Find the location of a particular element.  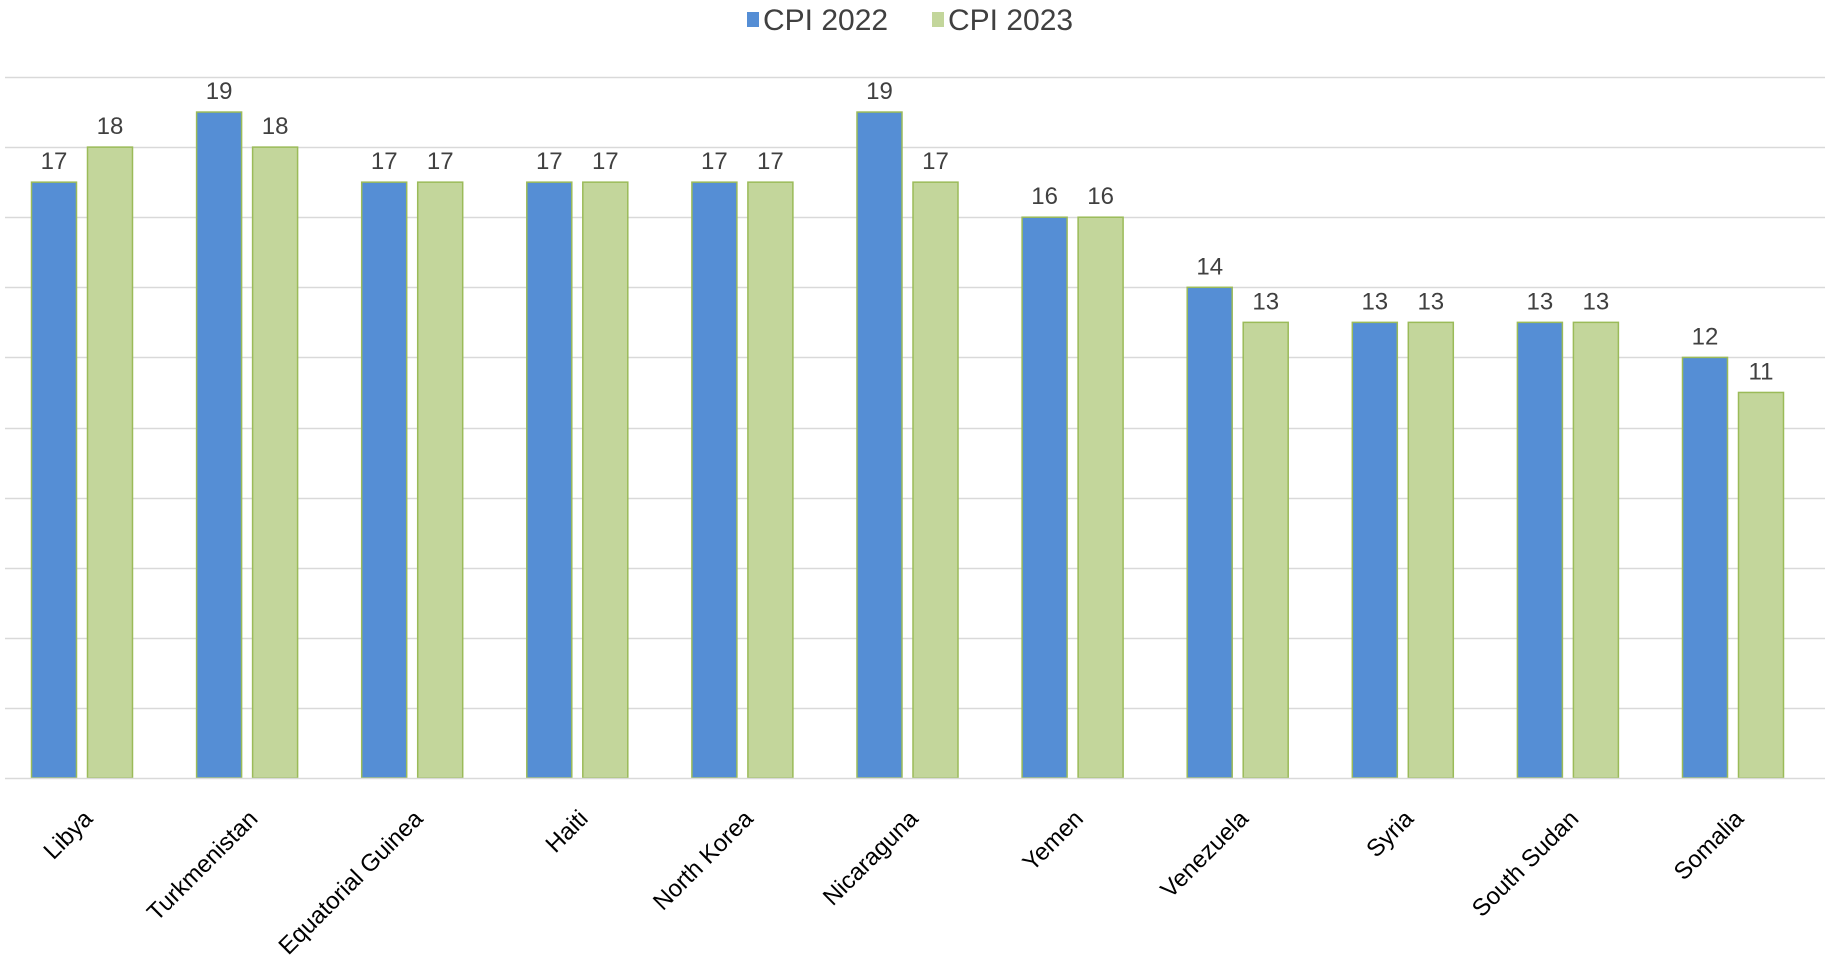

x-tick-label: Yemen is located at coordinates (1053, 840).